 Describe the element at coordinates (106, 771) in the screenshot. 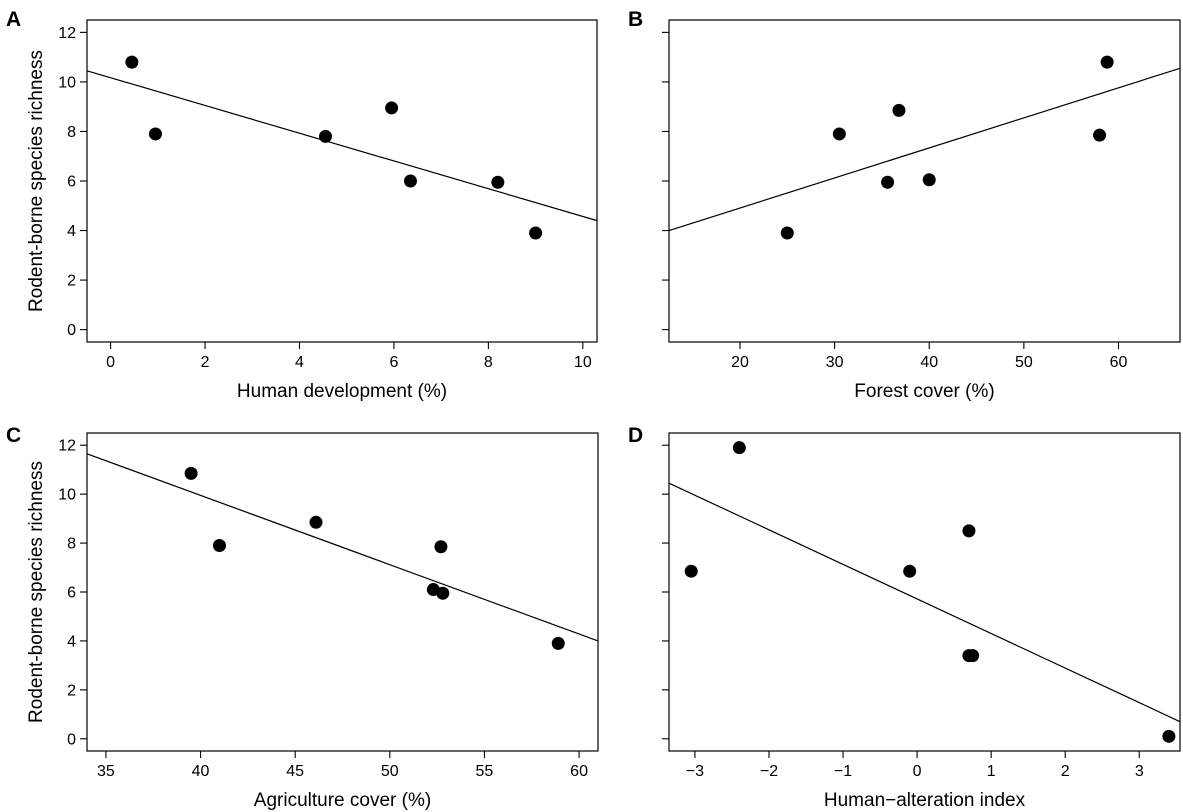

I see `x-tick-label: 35` at that location.